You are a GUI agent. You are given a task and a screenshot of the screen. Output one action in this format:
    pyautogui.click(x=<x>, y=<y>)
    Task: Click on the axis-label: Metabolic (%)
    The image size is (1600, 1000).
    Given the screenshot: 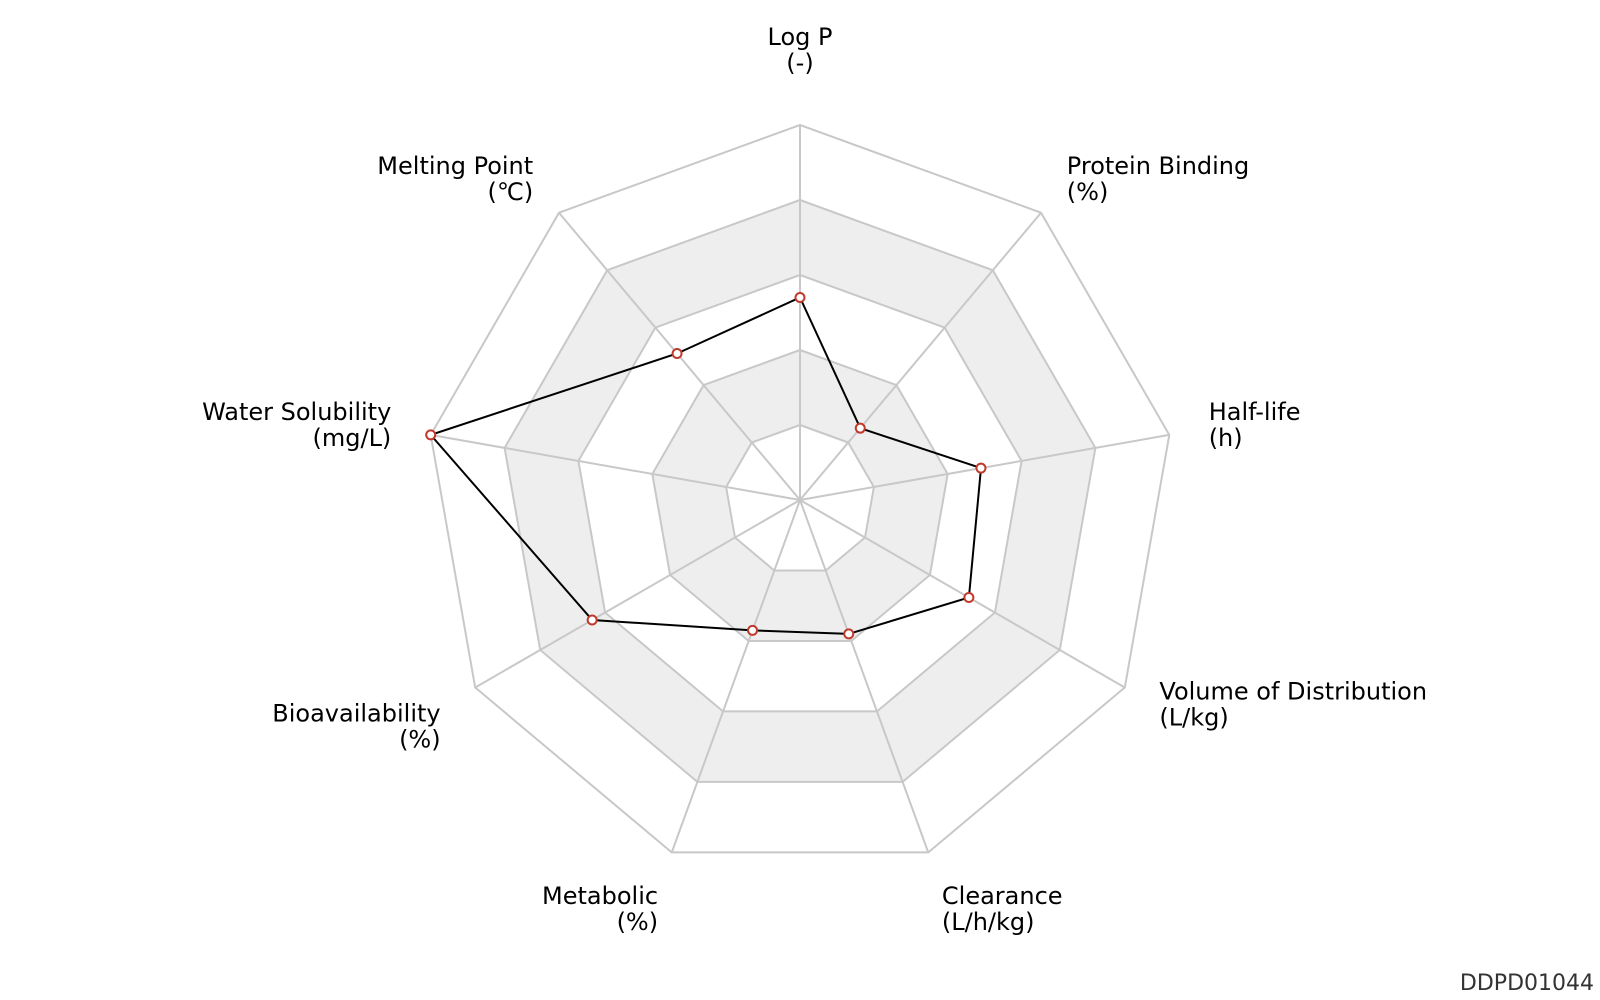 What is the action you would take?
    pyautogui.click(x=600, y=909)
    